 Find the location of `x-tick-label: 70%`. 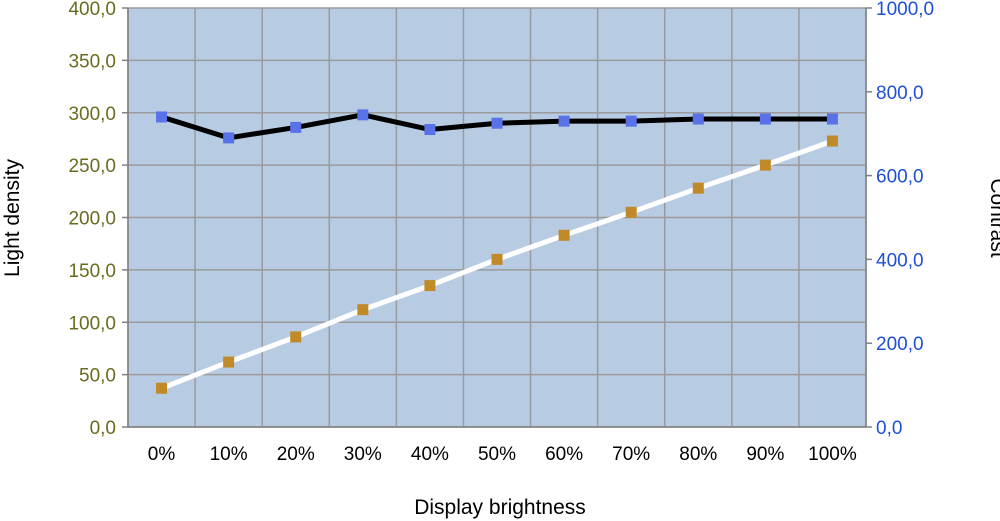

x-tick-label: 70% is located at coordinates (631, 454).